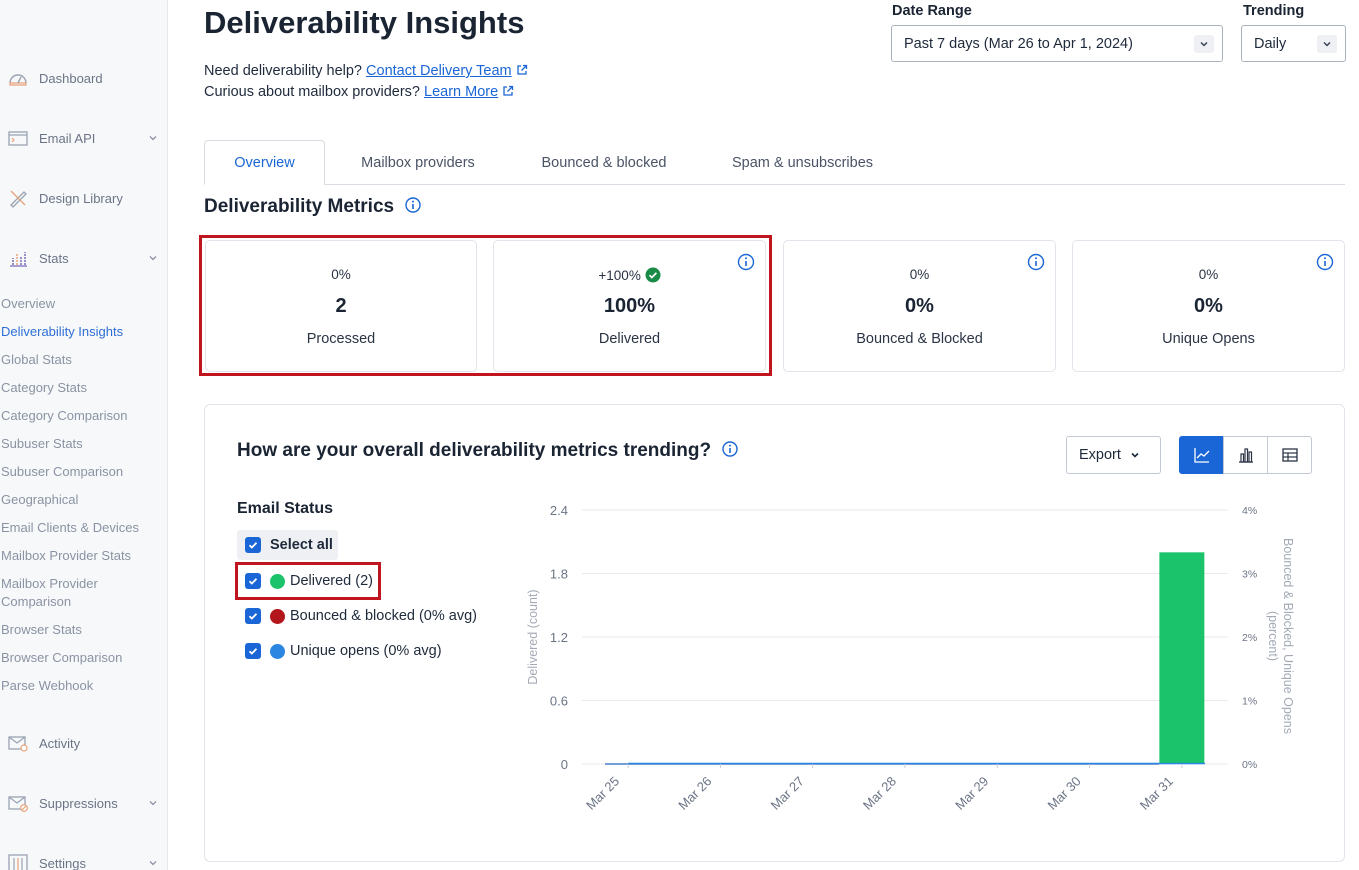 This screenshot has height=870, width=1359. I want to click on sidebar-item-label: Dashboard, so click(71, 78).